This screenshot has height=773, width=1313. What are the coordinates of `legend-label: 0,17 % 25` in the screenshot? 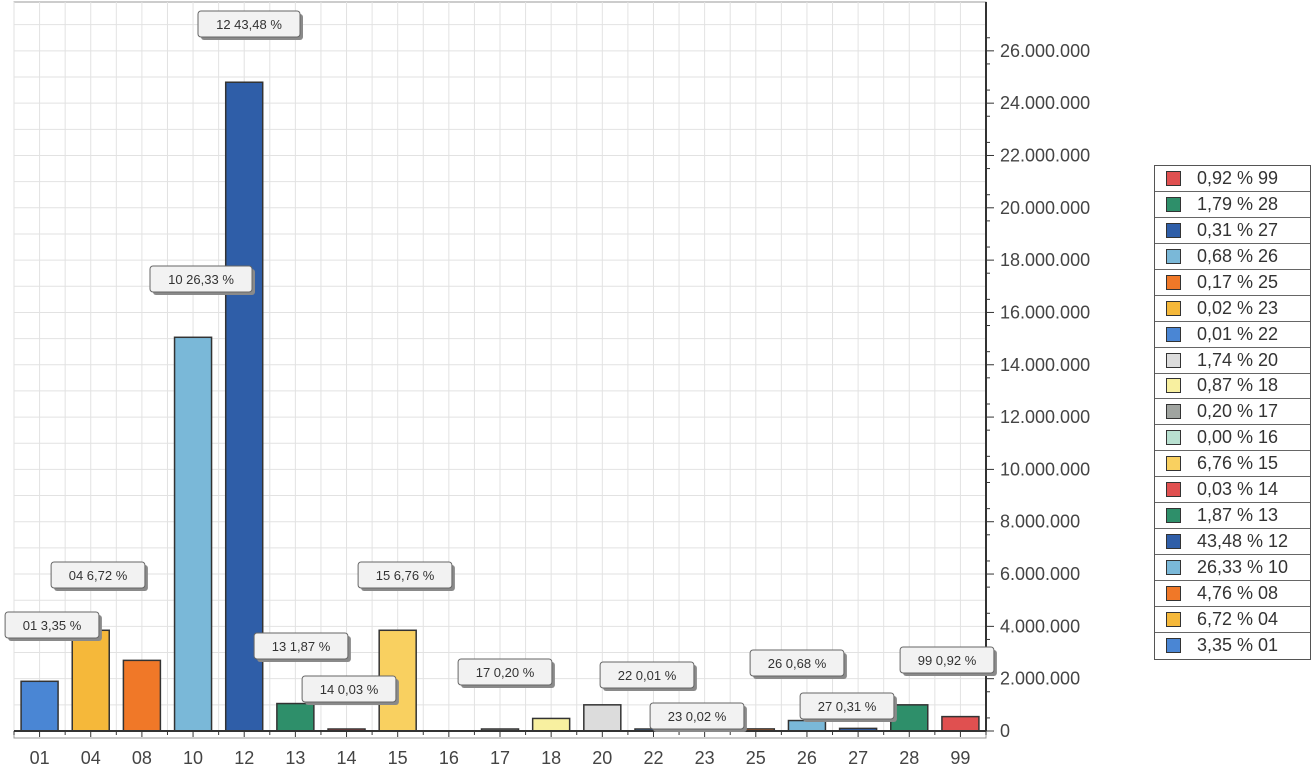 It's located at (1237, 282).